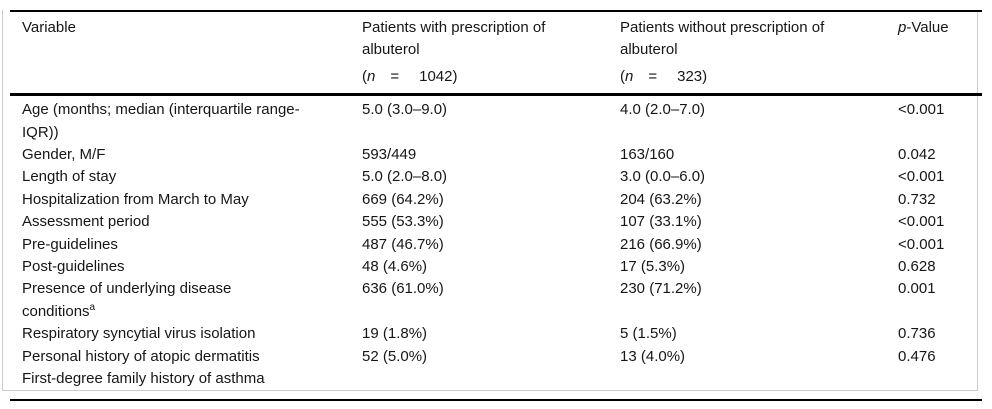 Image resolution: width=992 pixels, height=409 pixels. Describe the element at coordinates (141, 356) in the screenshot. I see `cell-variable: Personal history of atopic dermatitis` at that location.